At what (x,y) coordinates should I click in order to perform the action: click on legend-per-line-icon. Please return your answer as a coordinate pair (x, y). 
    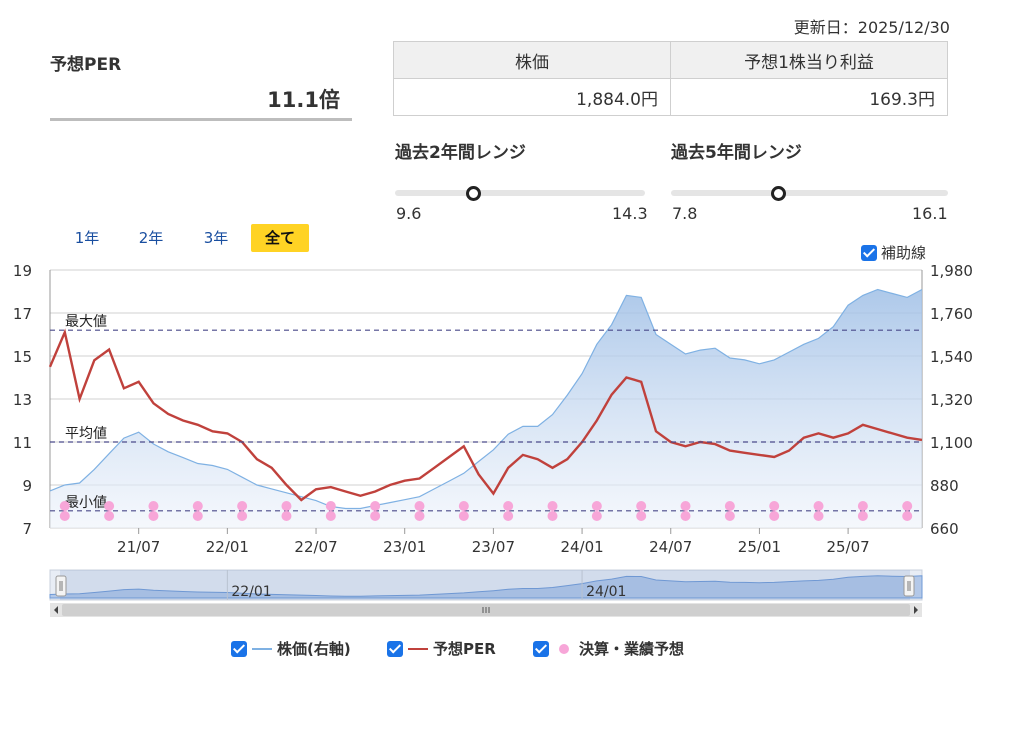
    Looking at the image, I should click on (418, 648).